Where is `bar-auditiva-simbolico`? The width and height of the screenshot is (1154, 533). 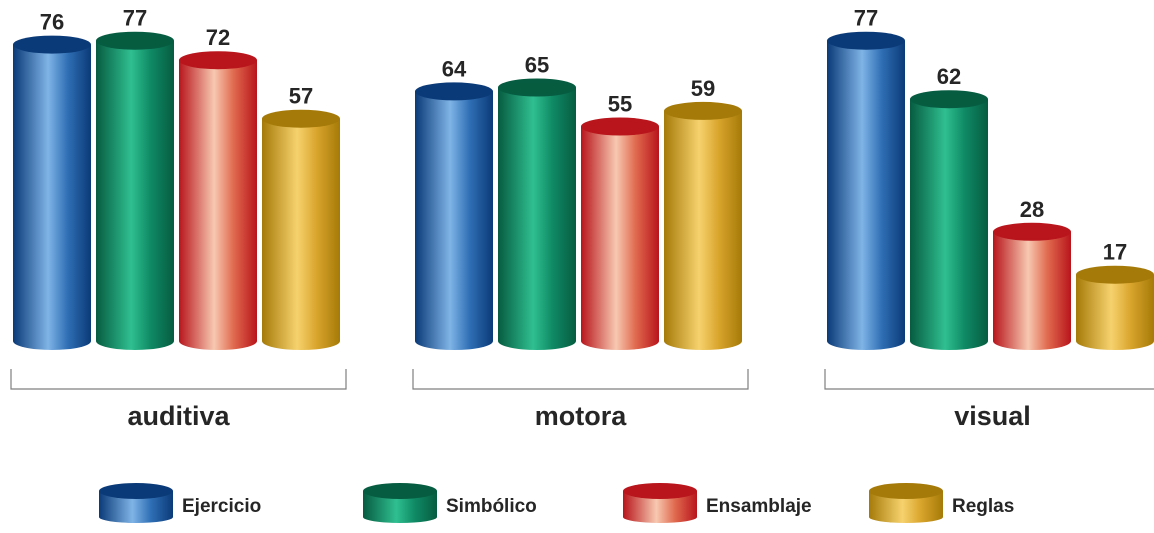
bar-auditiva-simbolico is located at coordinates (135, 190).